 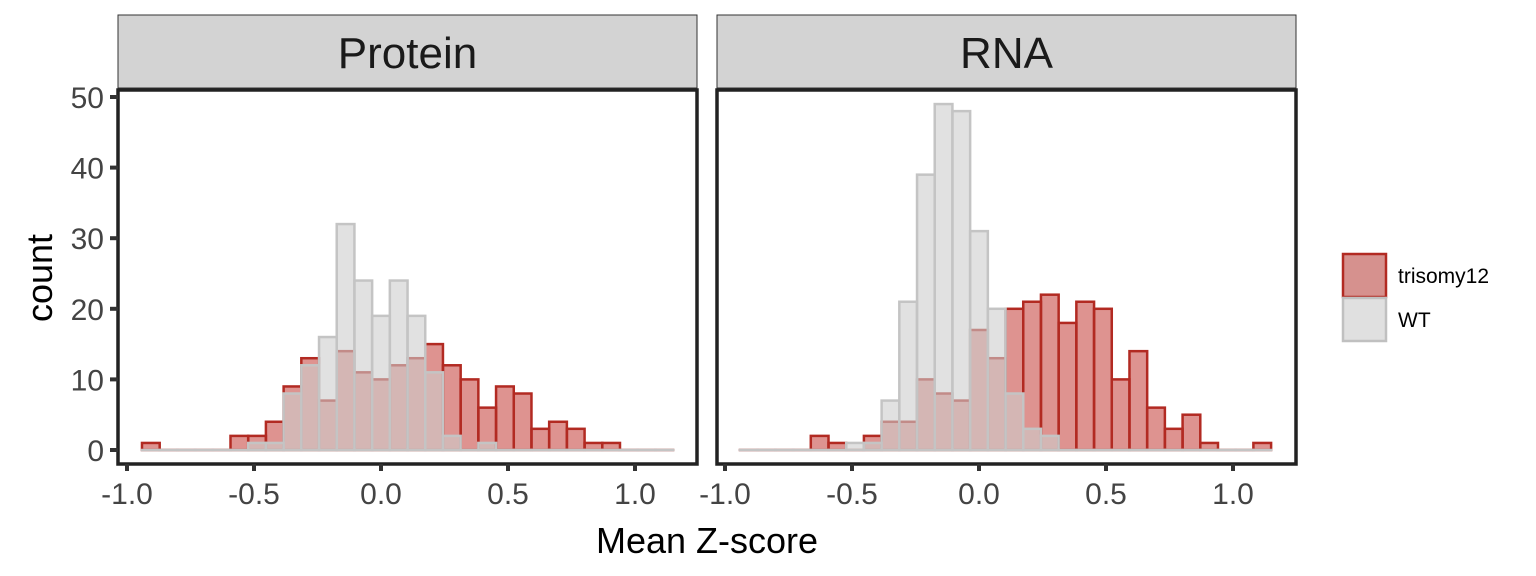 What do you see at coordinates (87, 98) in the screenshot?
I see `y-tick-label: 50` at bounding box center [87, 98].